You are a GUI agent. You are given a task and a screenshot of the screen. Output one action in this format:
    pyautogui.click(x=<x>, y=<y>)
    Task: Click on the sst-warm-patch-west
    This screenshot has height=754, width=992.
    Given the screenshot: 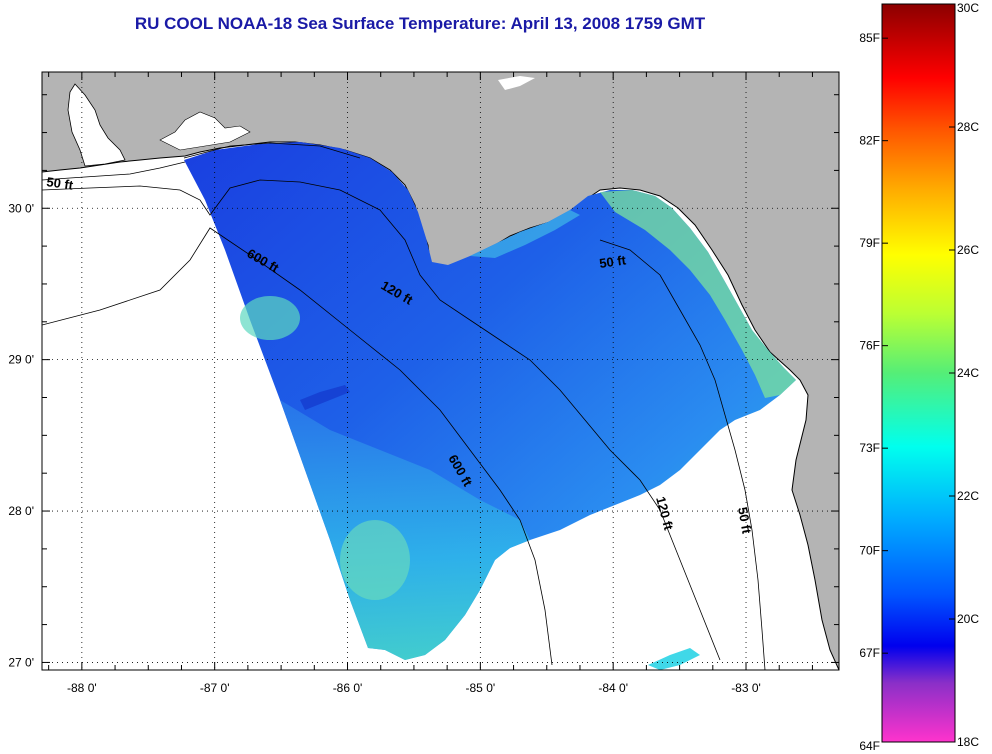 What is the action you would take?
    pyautogui.click(x=270, y=318)
    